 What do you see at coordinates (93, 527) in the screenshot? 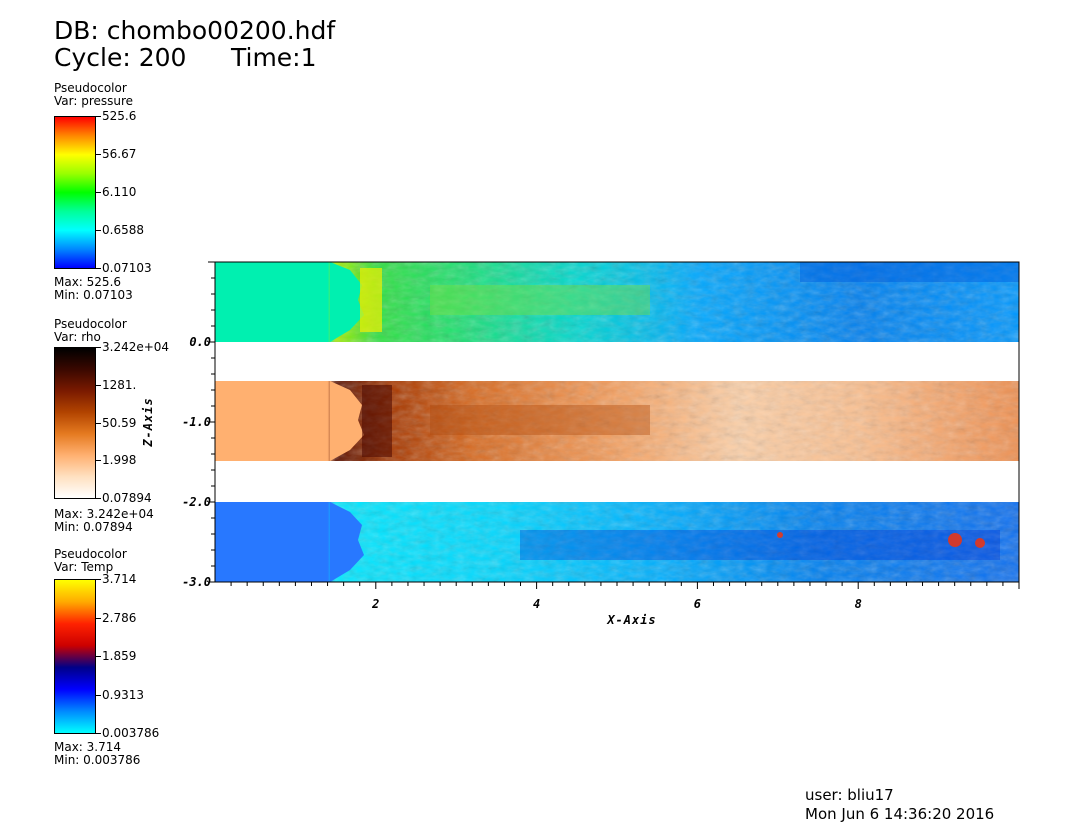
I see `legend-min: Min: 0.07894` at bounding box center [93, 527].